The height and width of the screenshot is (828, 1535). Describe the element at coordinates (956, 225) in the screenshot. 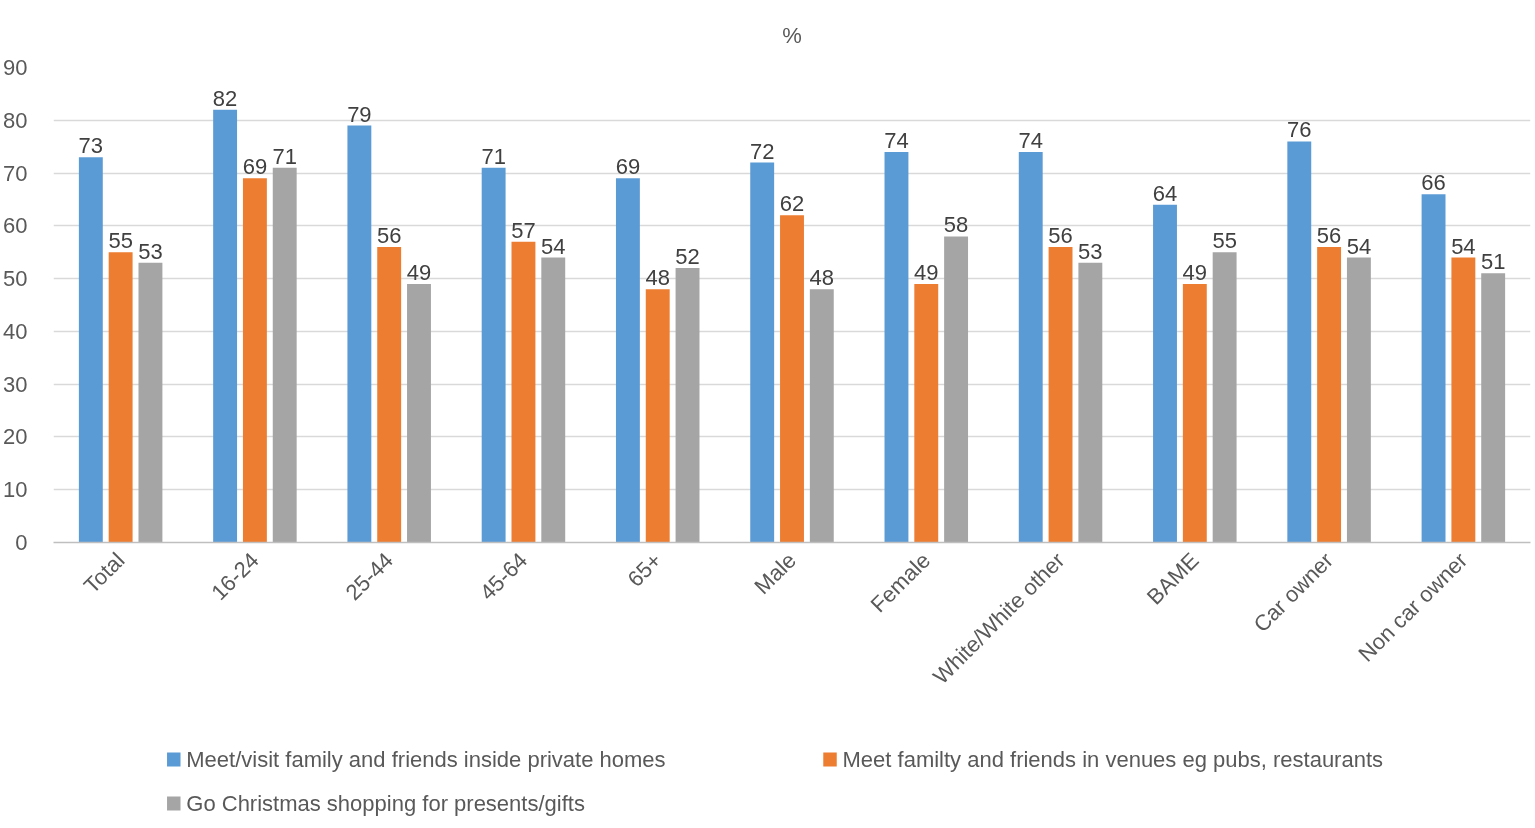

I see `data-label: 58` at that location.